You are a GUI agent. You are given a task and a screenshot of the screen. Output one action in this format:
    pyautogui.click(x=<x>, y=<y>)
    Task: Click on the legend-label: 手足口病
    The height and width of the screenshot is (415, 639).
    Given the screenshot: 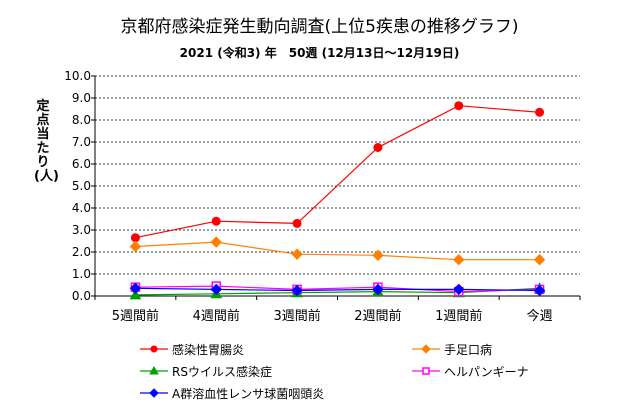 What is the action you would take?
    pyautogui.click(x=468, y=349)
    